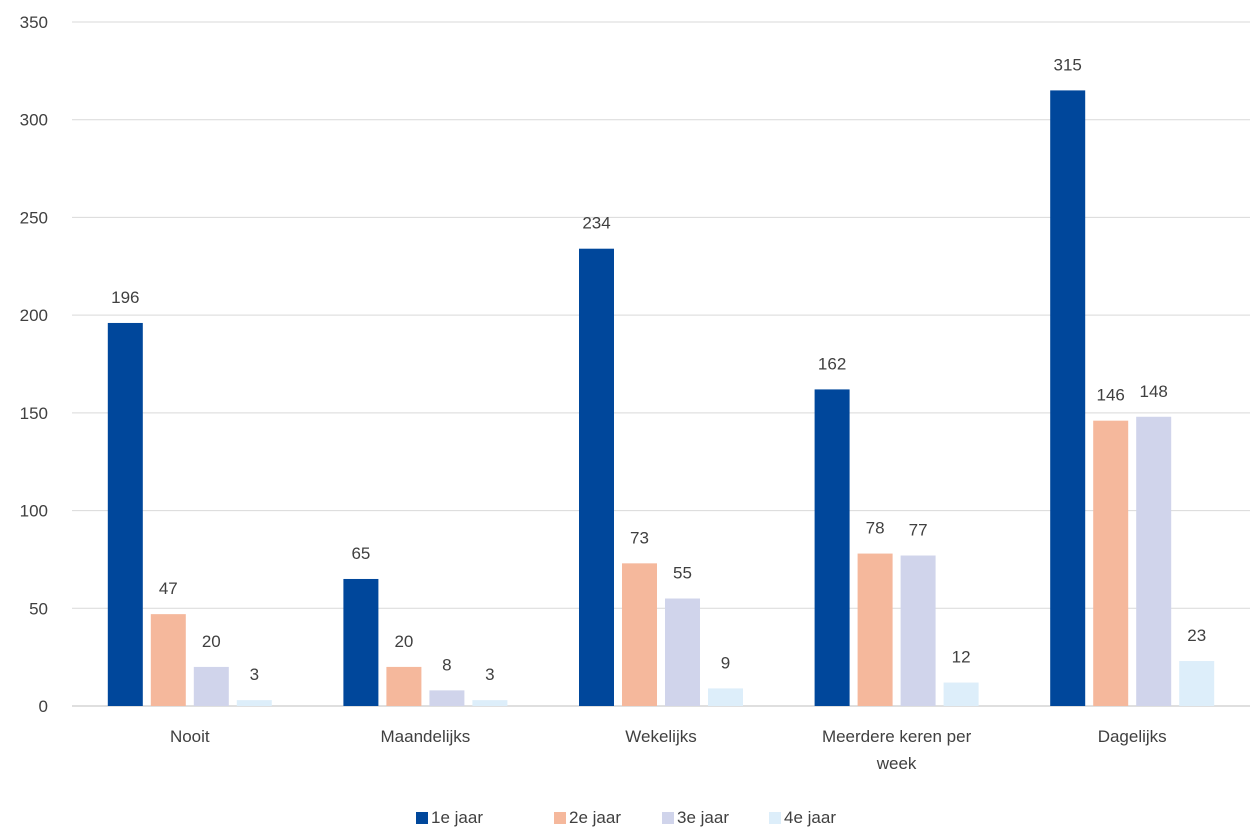  I want to click on x-category-label: week, so click(896, 763).